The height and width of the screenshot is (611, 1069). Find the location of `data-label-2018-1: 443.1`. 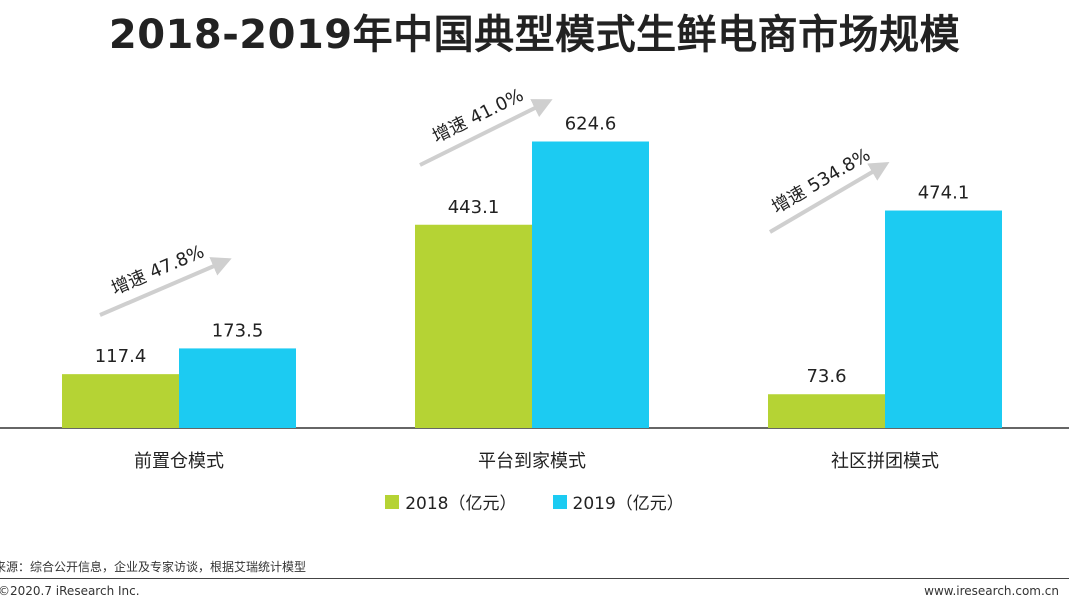

data-label-2018-1: 443.1 is located at coordinates (474, 207).